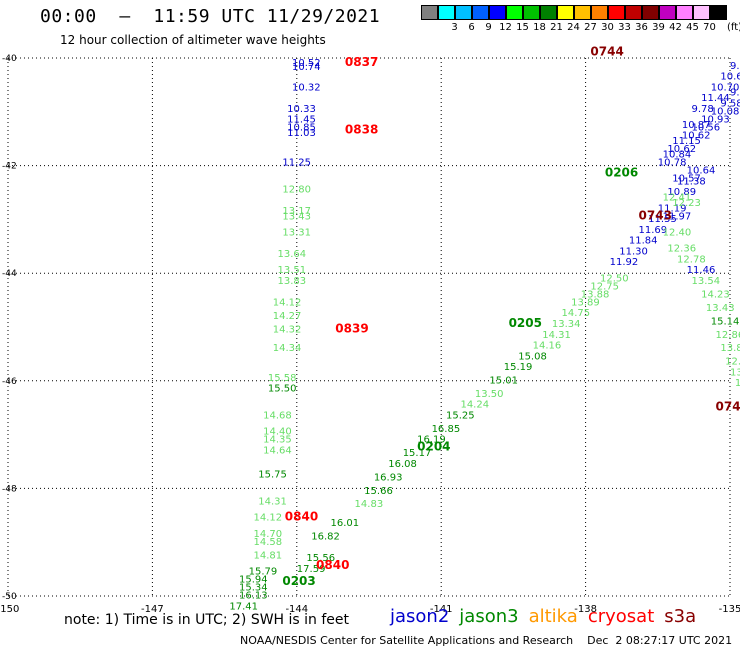 The height and width of the screenshot is (650, 740). I want to click on scale-label: 15, so click(522, 27).